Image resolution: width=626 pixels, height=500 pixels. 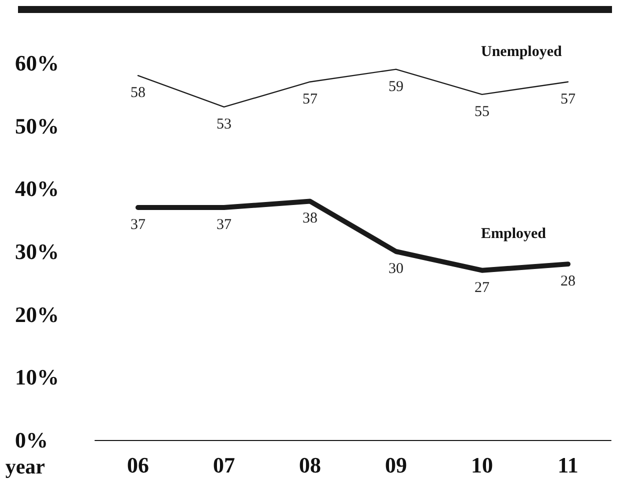 What do you see at coordinates (482, 288) in the screenshot?
I see `data-label: 27` at bounding box center [482, 288].